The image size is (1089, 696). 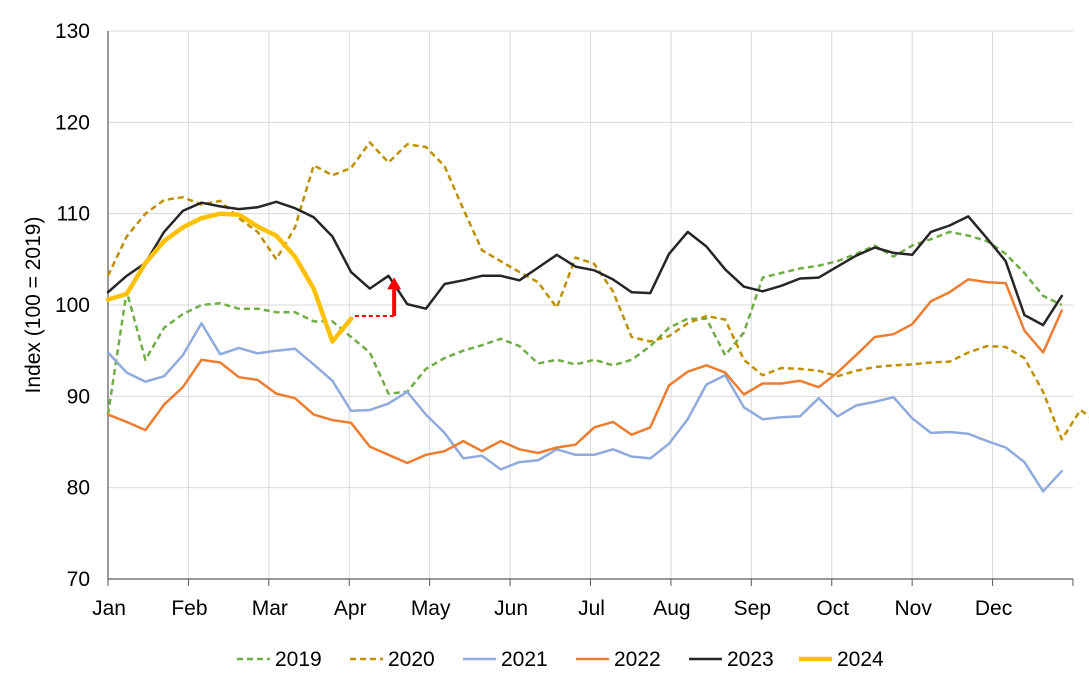 I want to click on x-tick-label: Sep, so click(x=752, y=608).